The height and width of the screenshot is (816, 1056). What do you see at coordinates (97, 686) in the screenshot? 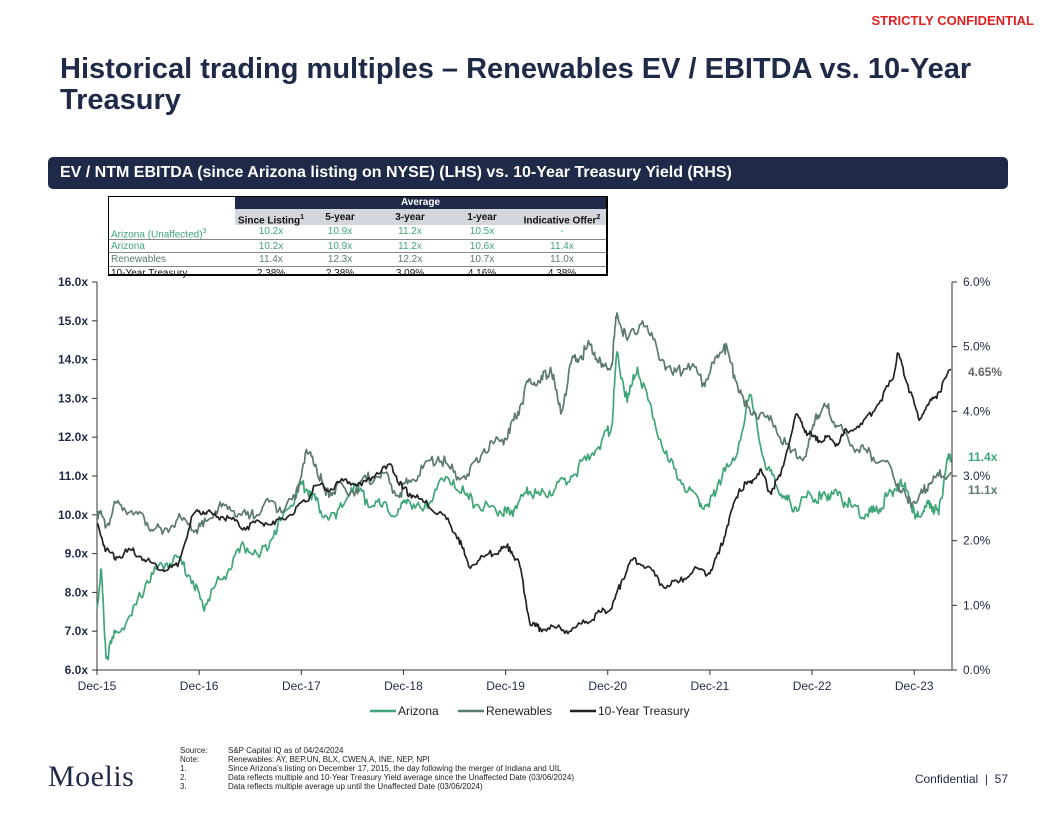
I see `x-tick-label: Dec-15` at bounding box center [97, 686].